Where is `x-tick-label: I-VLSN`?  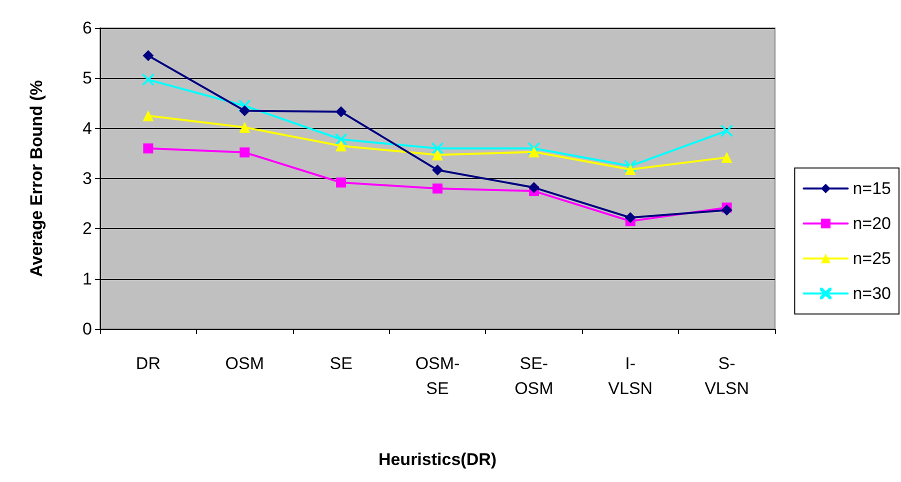
x-tick-label: I-VLSN is located at coordinates (630, 376).